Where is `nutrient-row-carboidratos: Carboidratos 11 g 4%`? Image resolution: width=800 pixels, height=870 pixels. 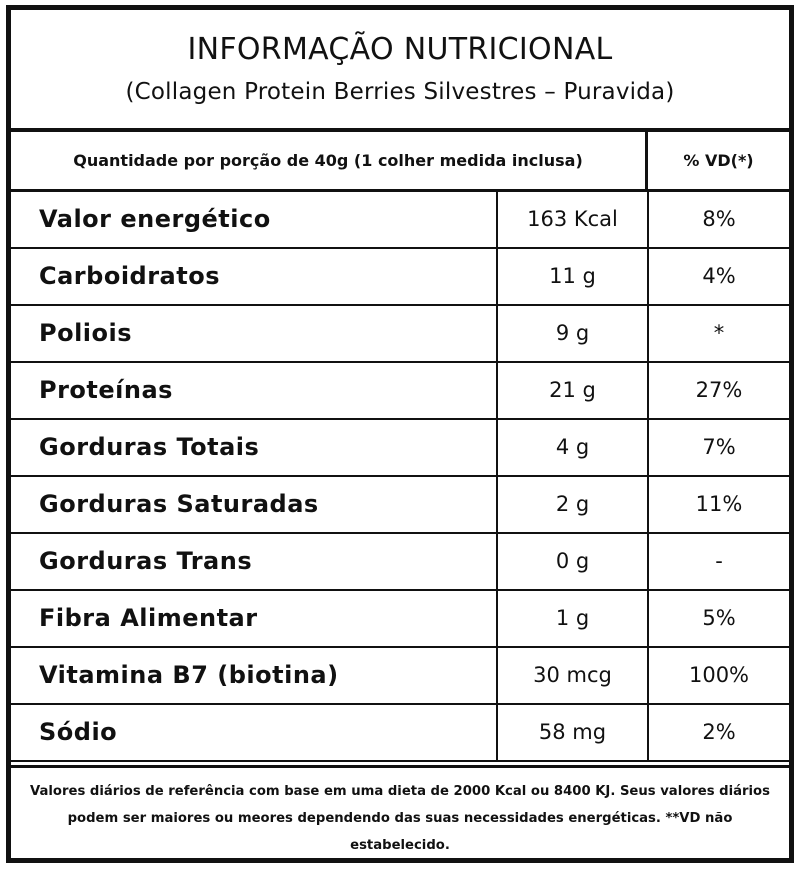
nutrient-row-carboidratos: Carboidratos 11 g 4% is located at coordinates (400, 277).